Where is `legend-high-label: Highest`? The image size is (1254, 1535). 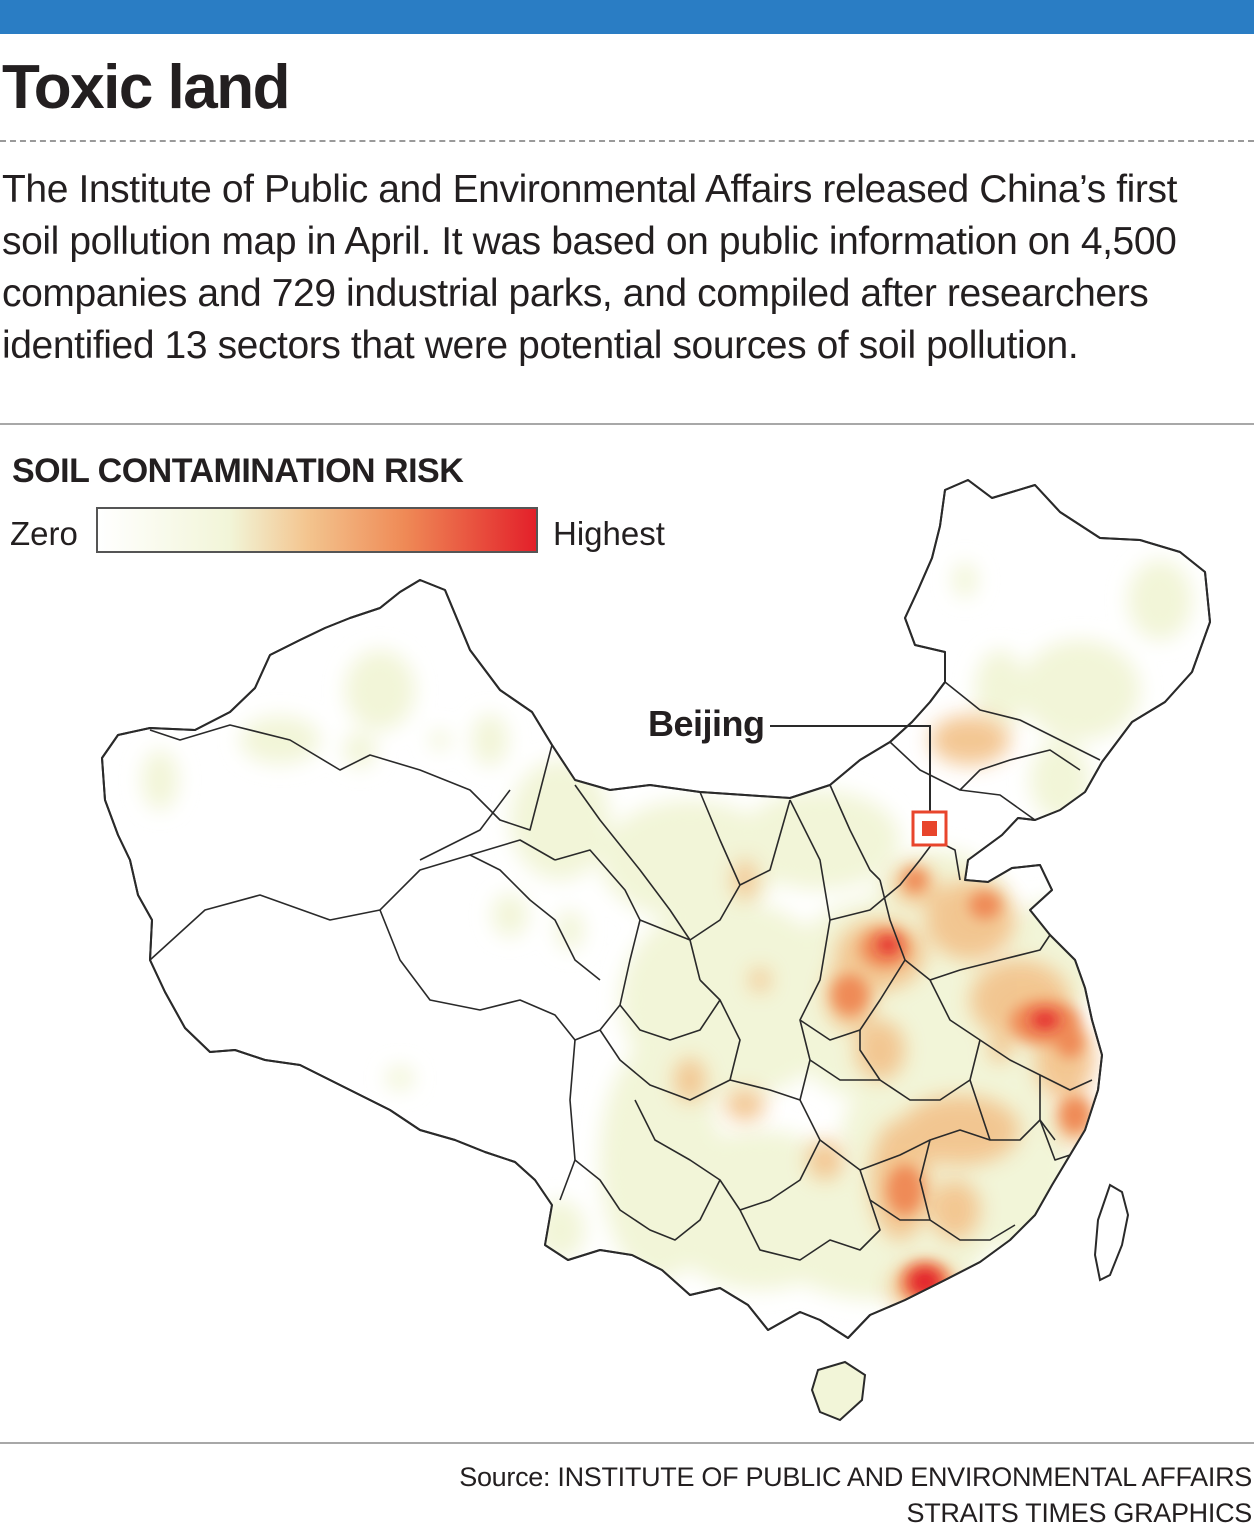
legend-high-label: Highest is located at coordinates (609, 533).